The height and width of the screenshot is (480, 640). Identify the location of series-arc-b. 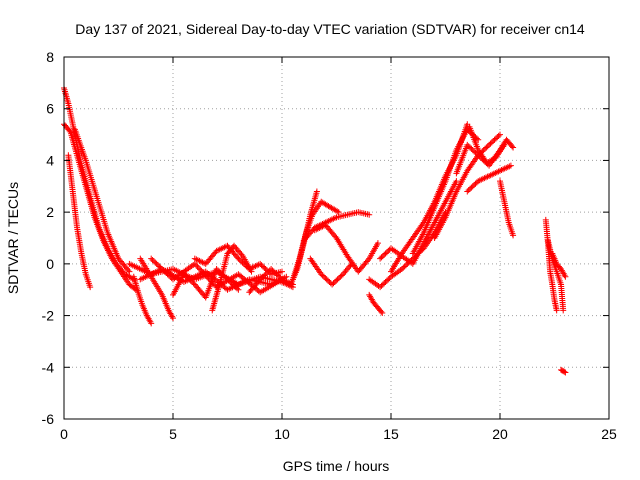
(100, 207).